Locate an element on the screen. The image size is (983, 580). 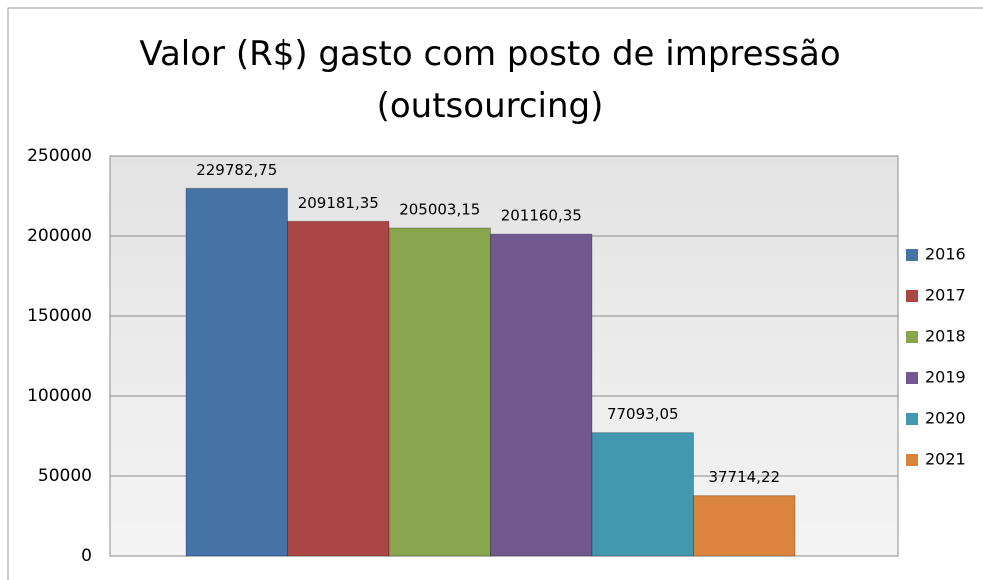
y-tick-label: 200000 is located at coordinates (59, 236).